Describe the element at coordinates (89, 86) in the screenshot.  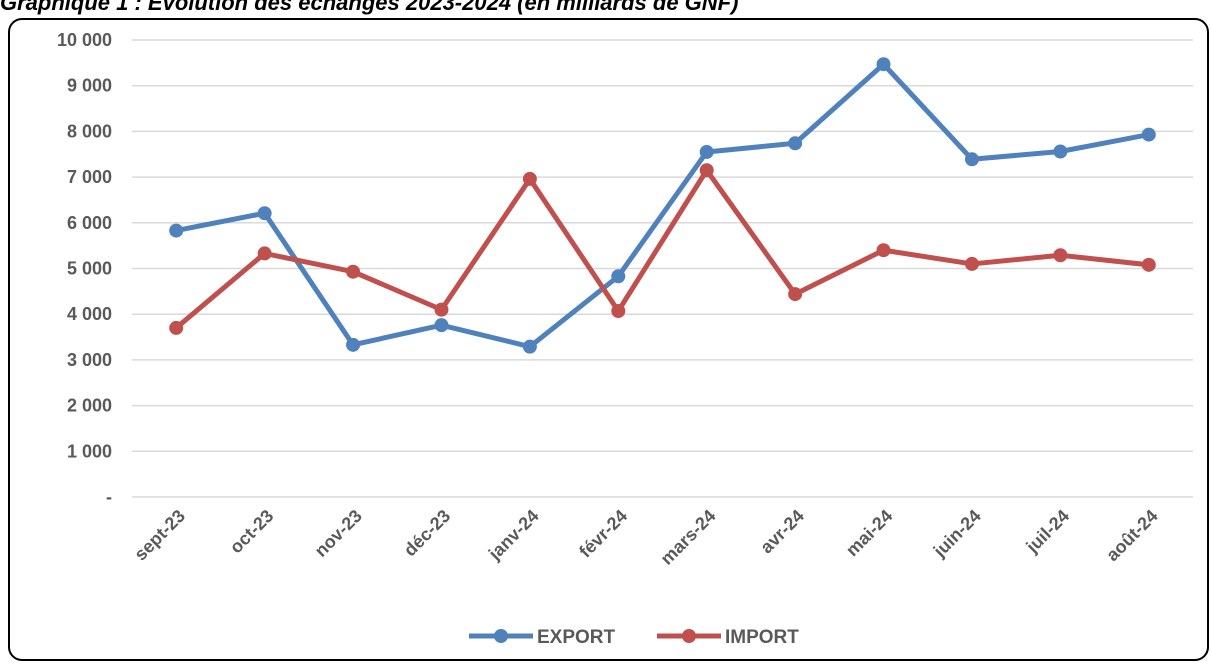
I see `y-tick-label: 9 000` at that location.